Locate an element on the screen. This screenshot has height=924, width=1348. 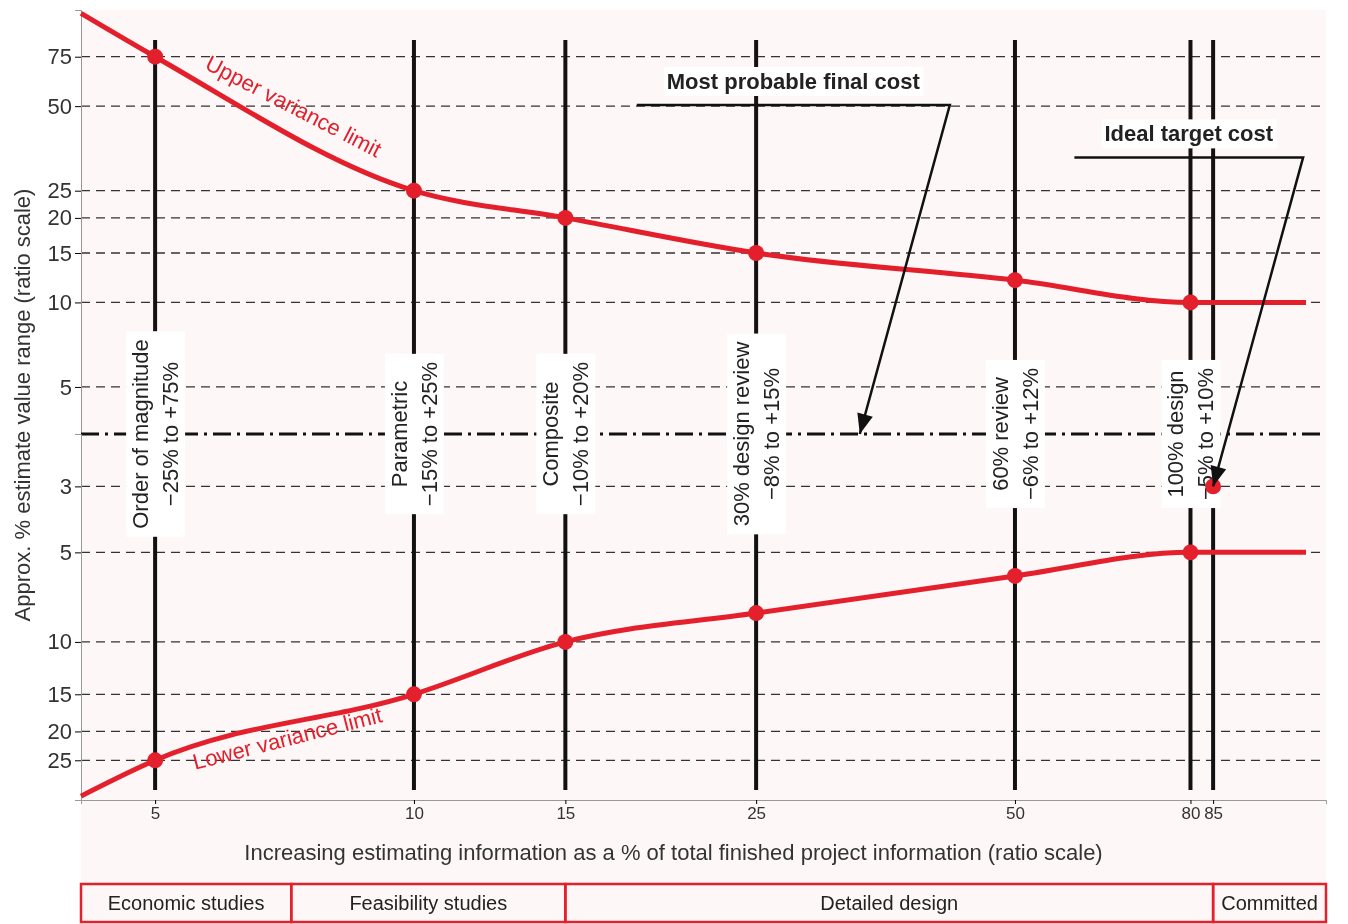
y-axis-title: Approx. % estimate value range (ratio scale) is located at coordinates (22, 405).